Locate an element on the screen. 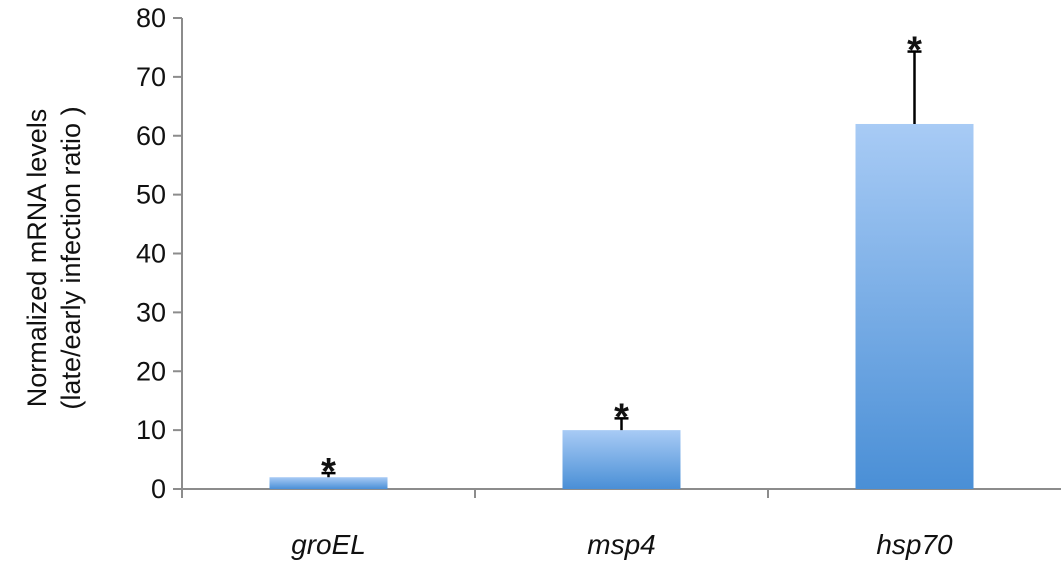  significance-msp4: * is located at coordinates (621, 417).